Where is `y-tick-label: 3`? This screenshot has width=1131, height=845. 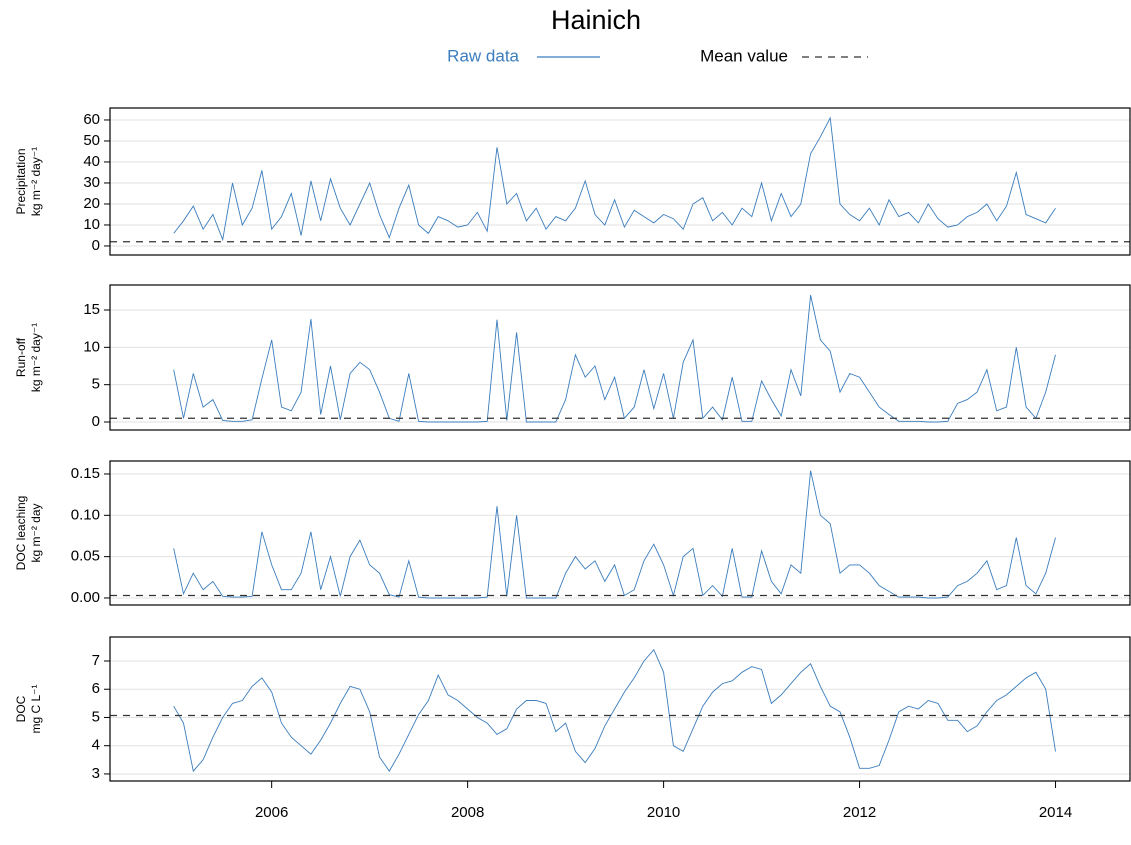
y-tick-label: 3 is located at coordinates (96, 773).